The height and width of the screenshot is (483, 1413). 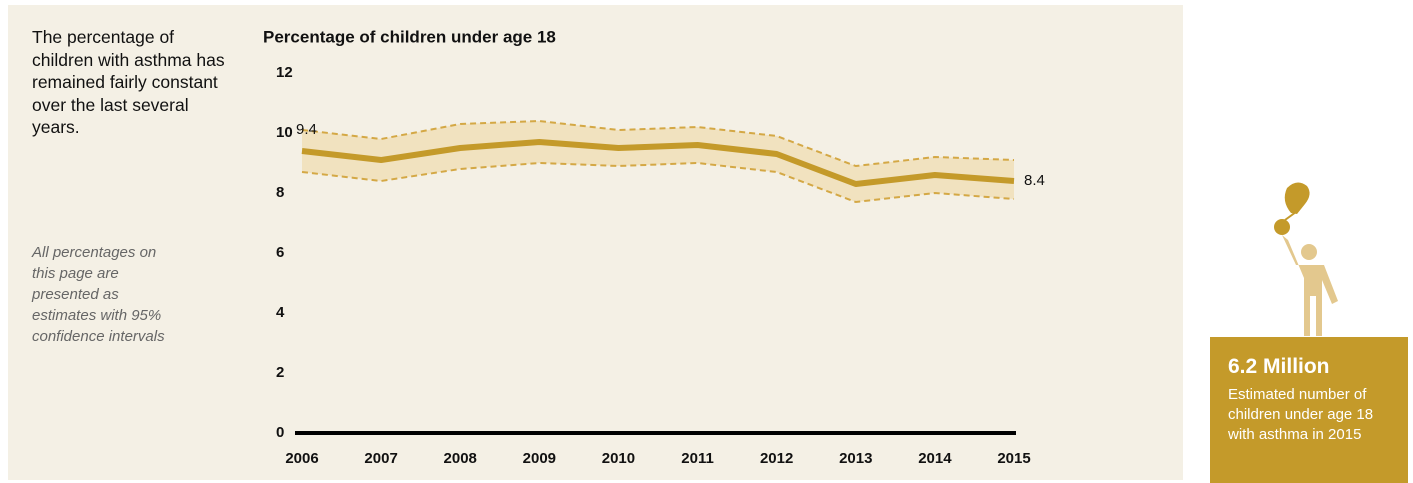 What do you see at coordinates (697, 458) in the screenshot?
I see `x-tick-label: 2011` at bounding box center [697, 458].